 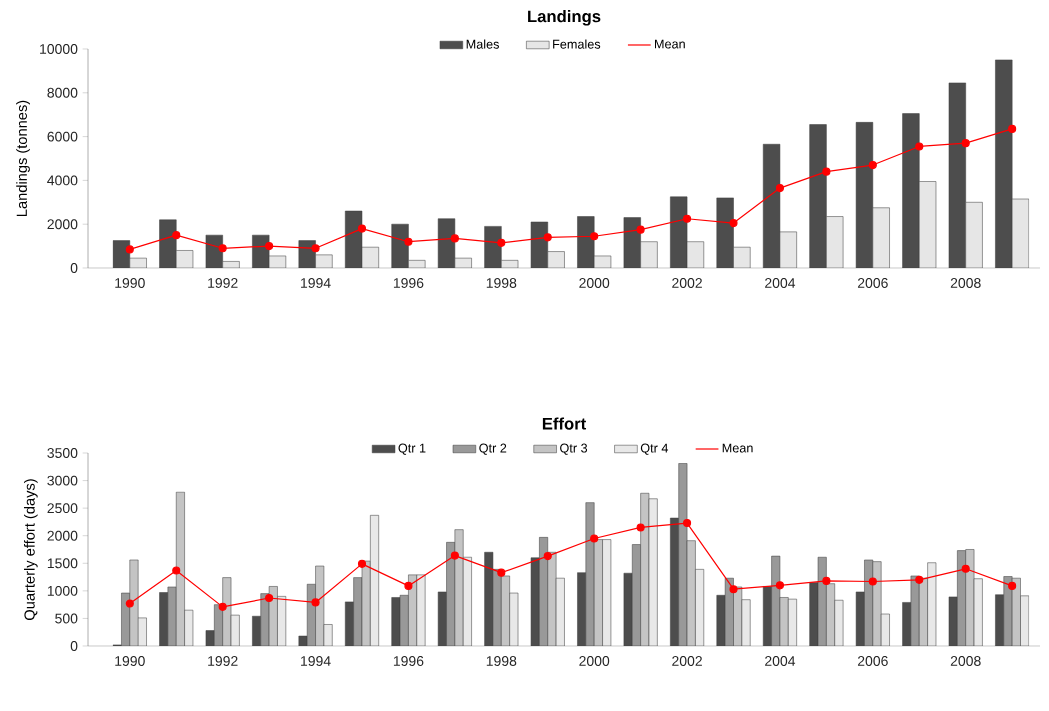 I want to click on y-tick-label: 8000, so click(x=62, y=92).